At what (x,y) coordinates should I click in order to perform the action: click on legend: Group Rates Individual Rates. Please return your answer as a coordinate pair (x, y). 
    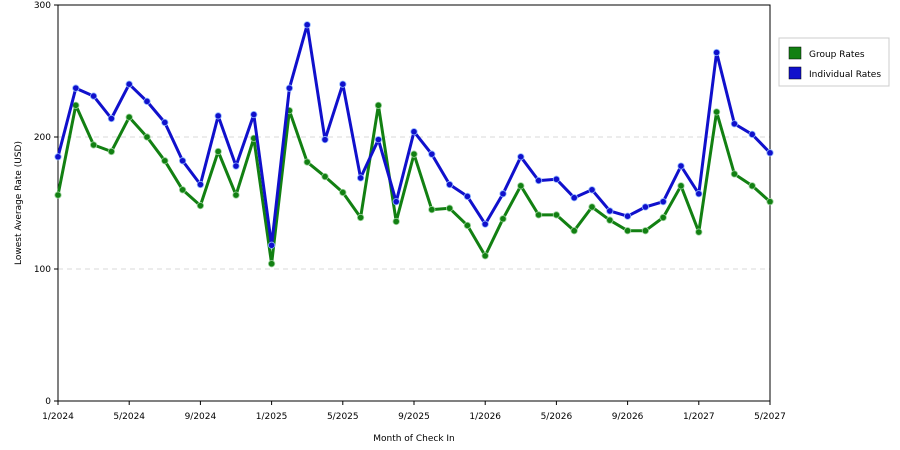
    Looking at the image, I should click on (834, 62).